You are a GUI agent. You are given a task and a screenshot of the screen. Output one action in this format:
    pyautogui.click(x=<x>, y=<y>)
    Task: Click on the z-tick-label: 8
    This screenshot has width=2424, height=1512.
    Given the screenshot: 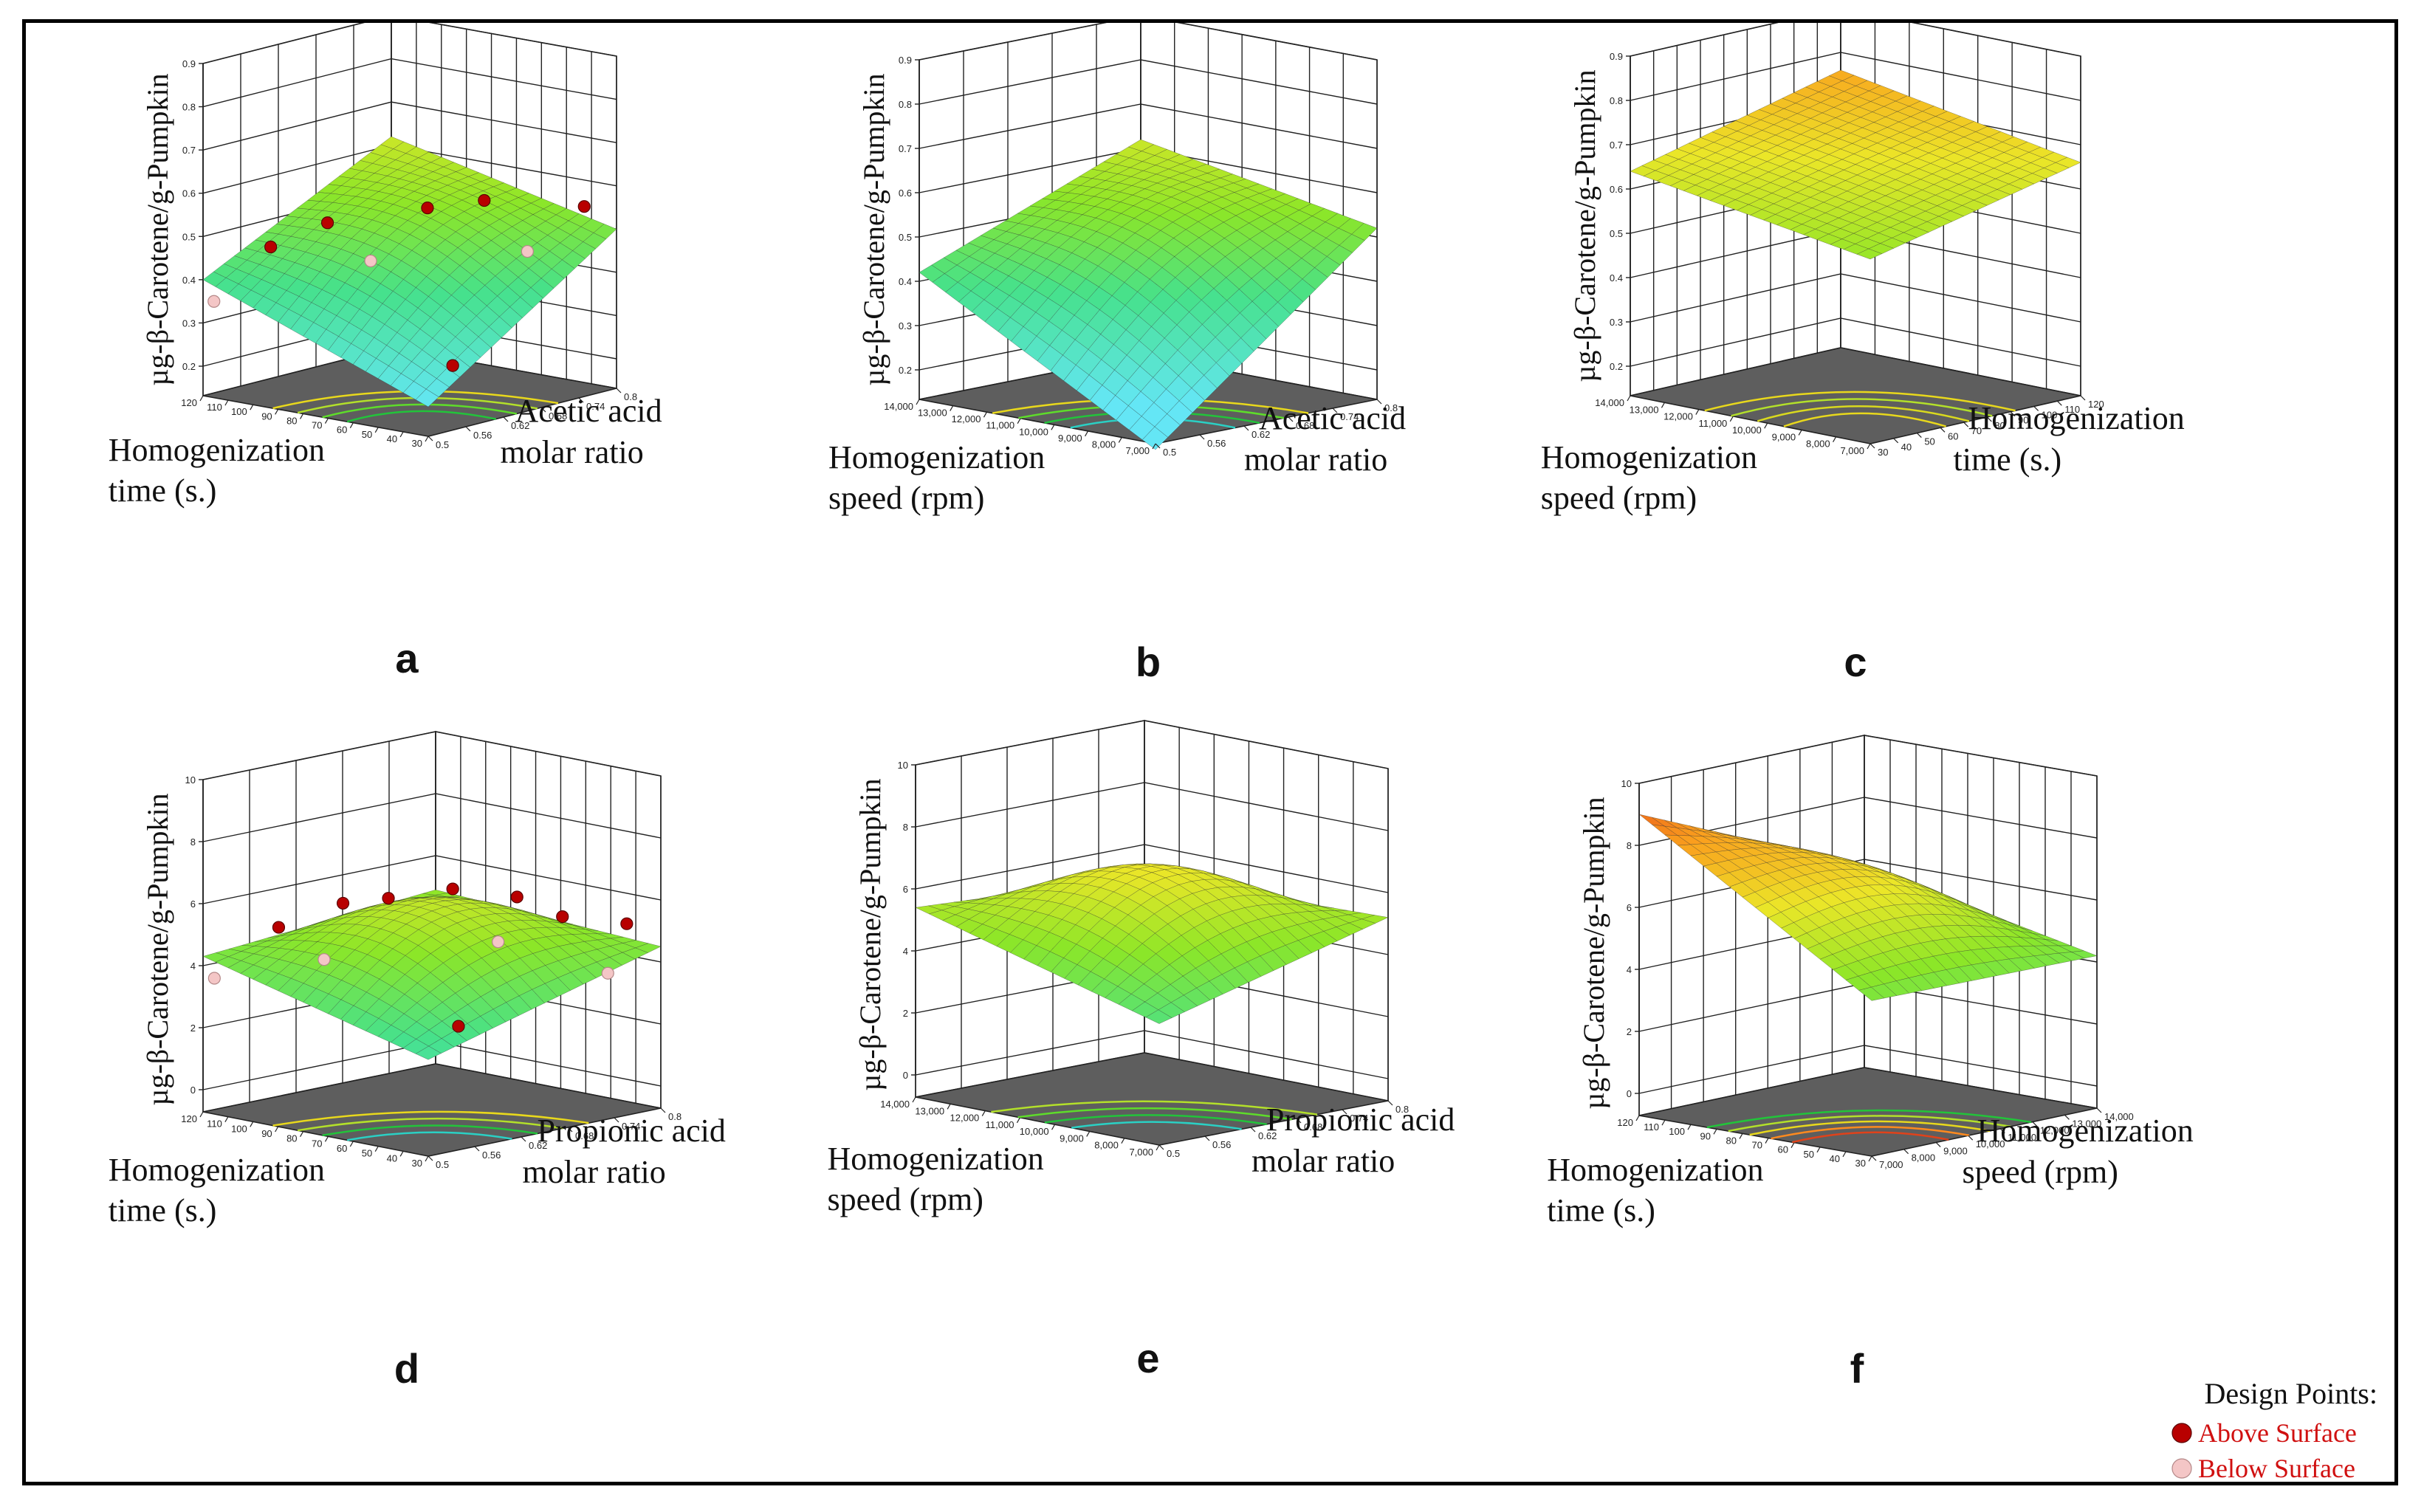 What is the action you would take?
    pyautogui.click(x=193, y=842)
    